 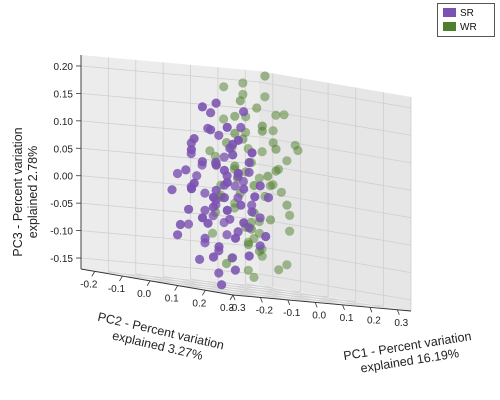 I want to click on data-points, so click(x=235, y=180).